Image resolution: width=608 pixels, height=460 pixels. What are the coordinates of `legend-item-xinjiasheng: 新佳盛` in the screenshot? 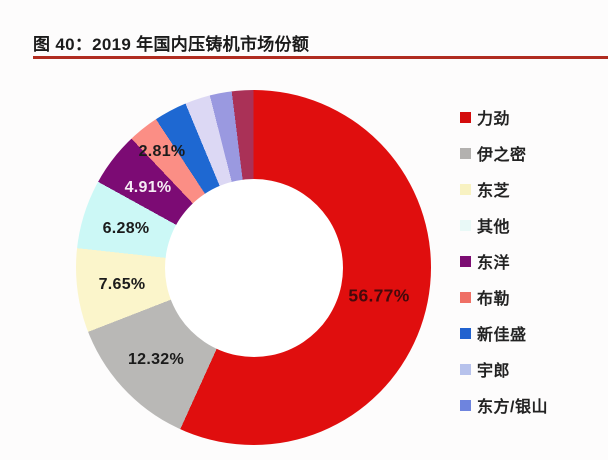 It's located at (504, 333).